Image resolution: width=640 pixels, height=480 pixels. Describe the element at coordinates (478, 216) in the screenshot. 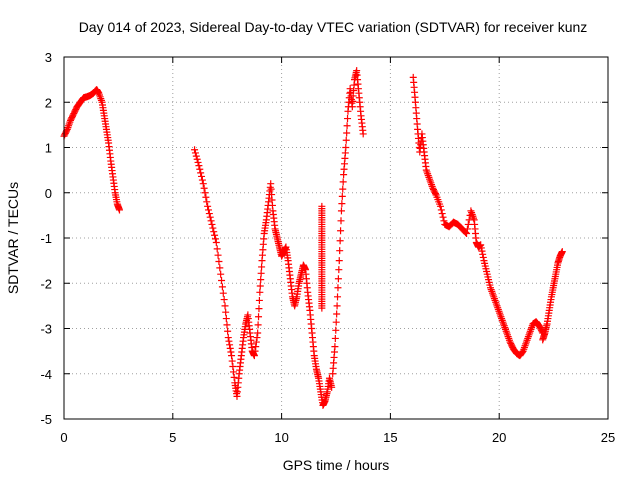

I see `series-seg5` at that location.